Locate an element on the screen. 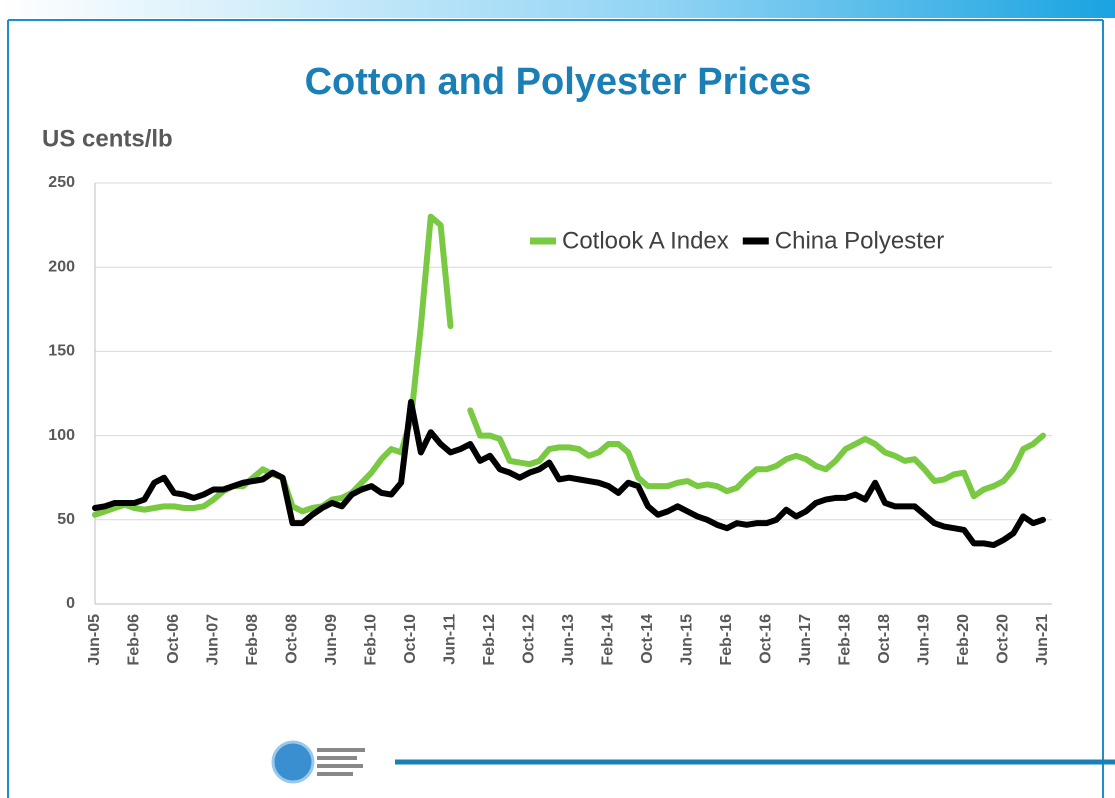  x-tick-label: Jun-05 is located at coordinates (94, 640).